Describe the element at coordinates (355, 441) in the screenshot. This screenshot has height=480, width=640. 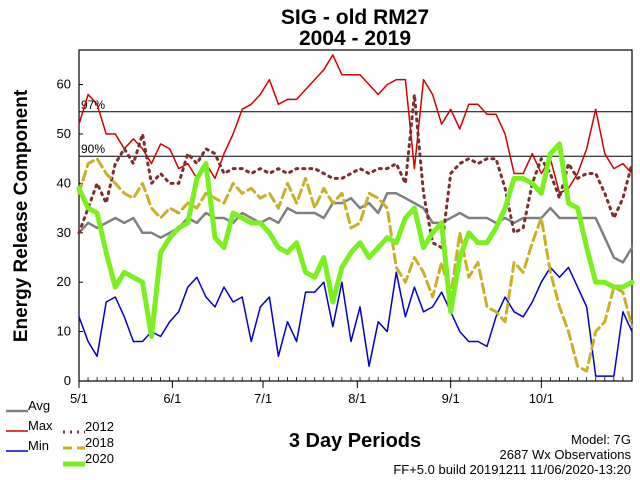
I see `x-axis-label: 3 Day Periods` at that location.